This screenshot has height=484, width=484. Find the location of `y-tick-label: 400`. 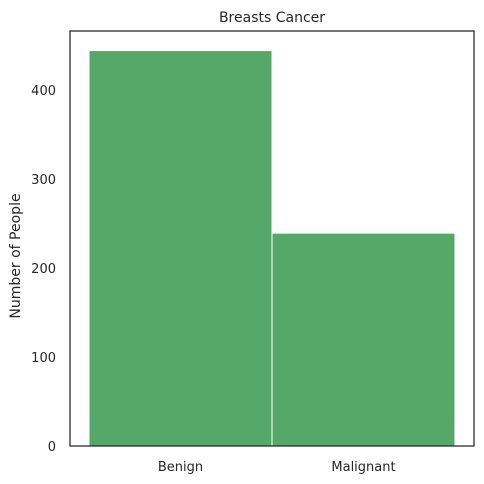

y-tick-label: 400 is located at coordinates (43, 91).